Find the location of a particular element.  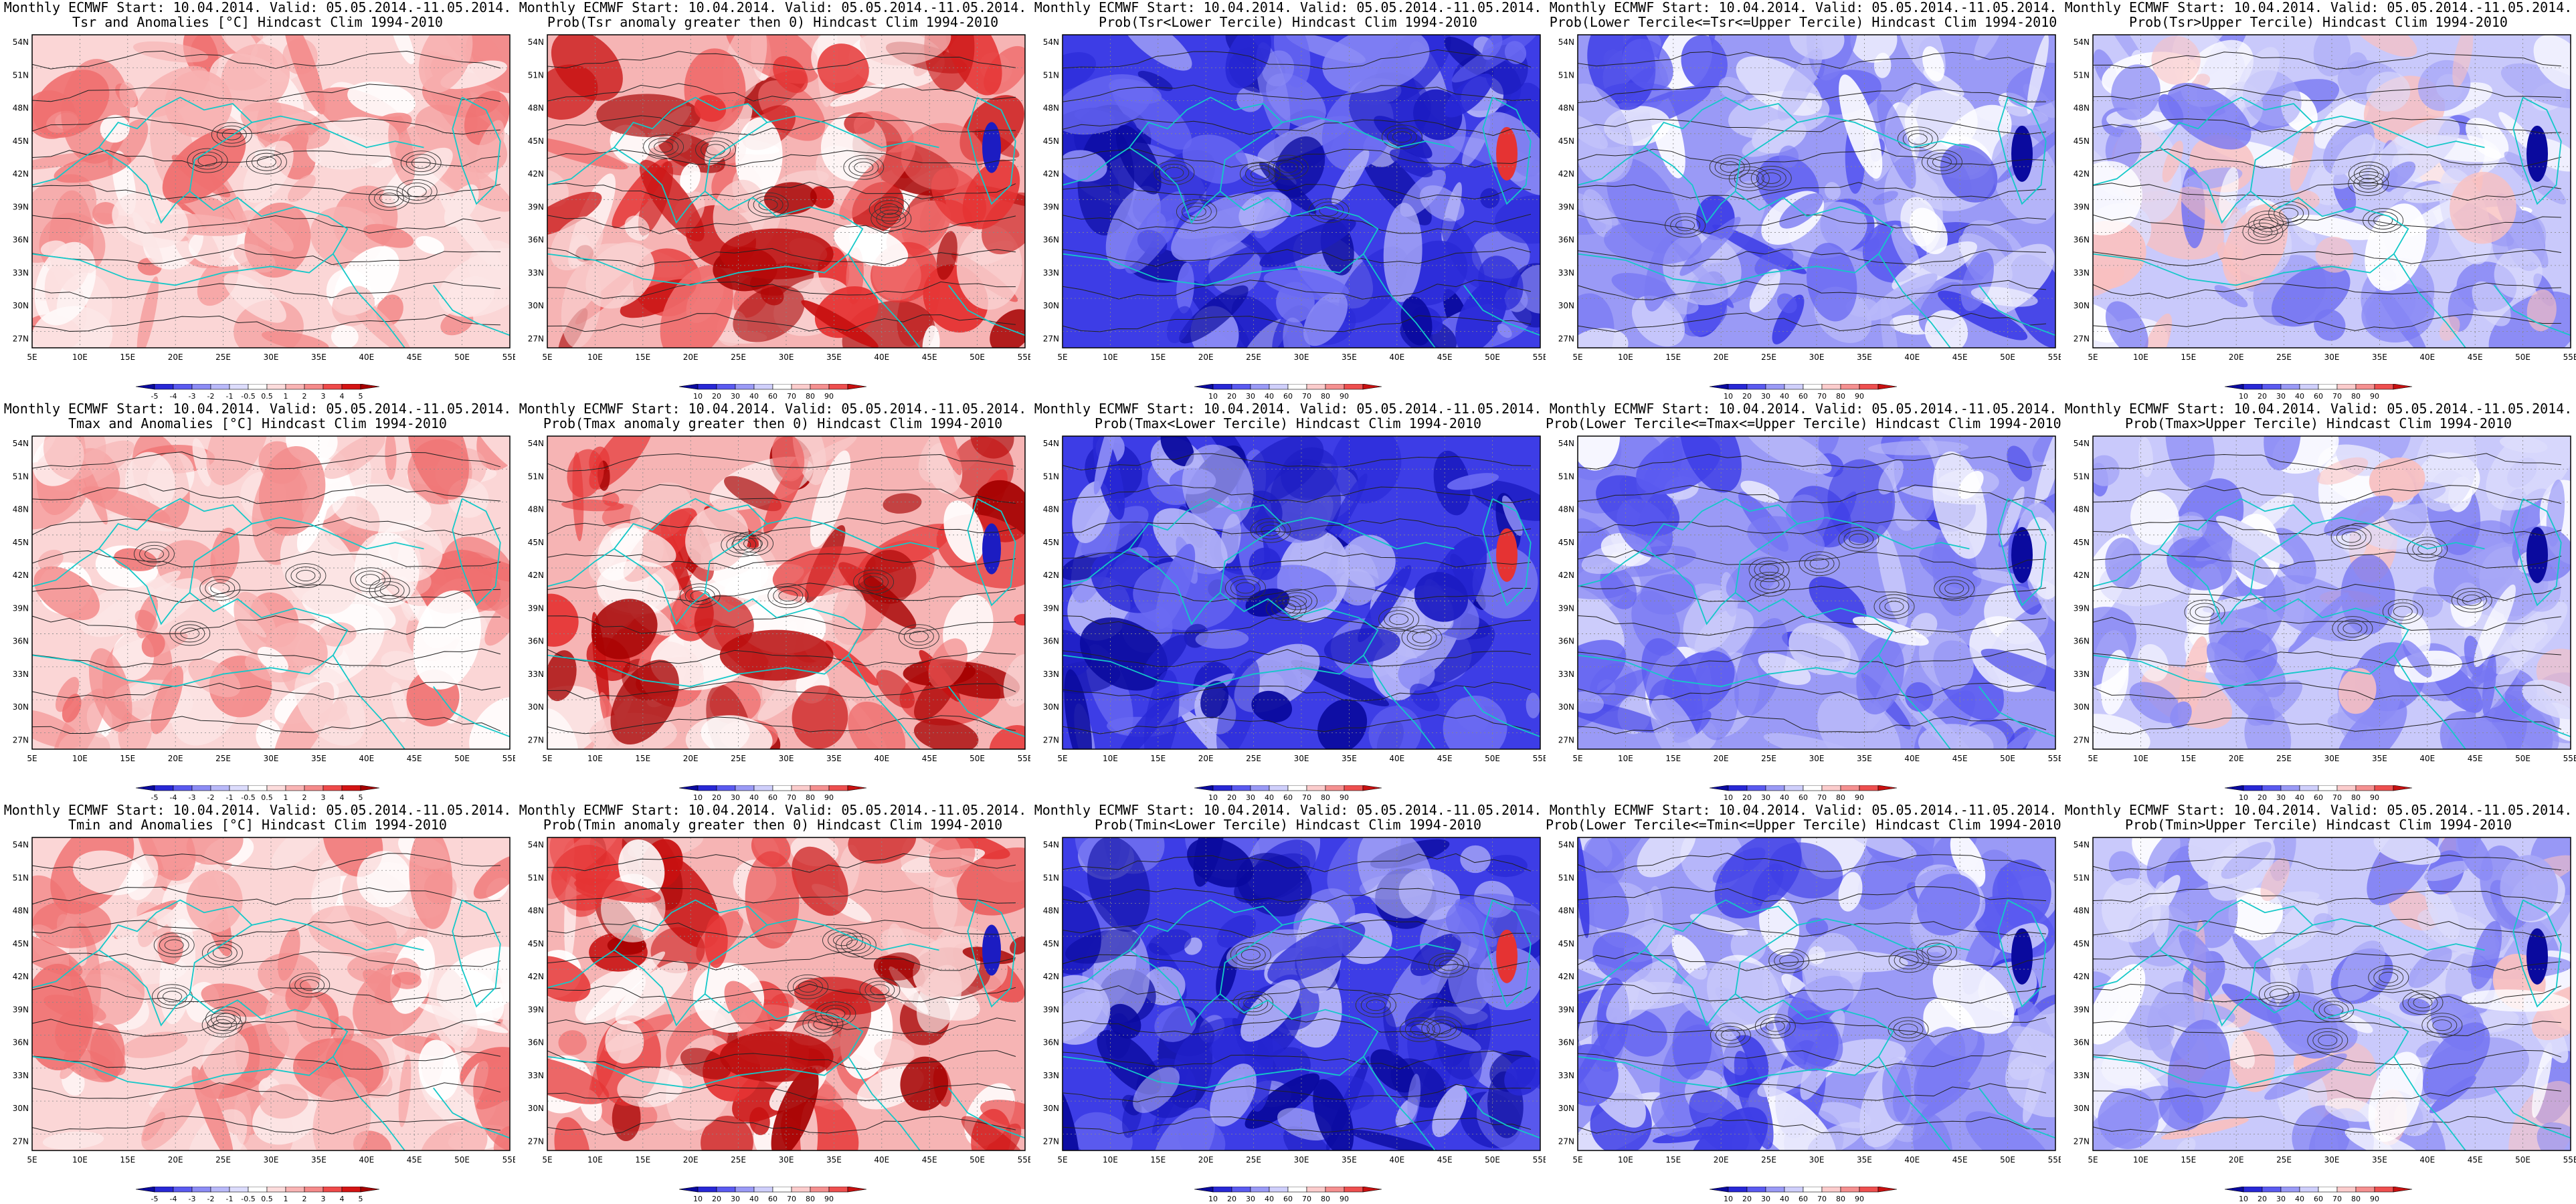

latitude-label: 54N is located at coordinates (1051, 42).